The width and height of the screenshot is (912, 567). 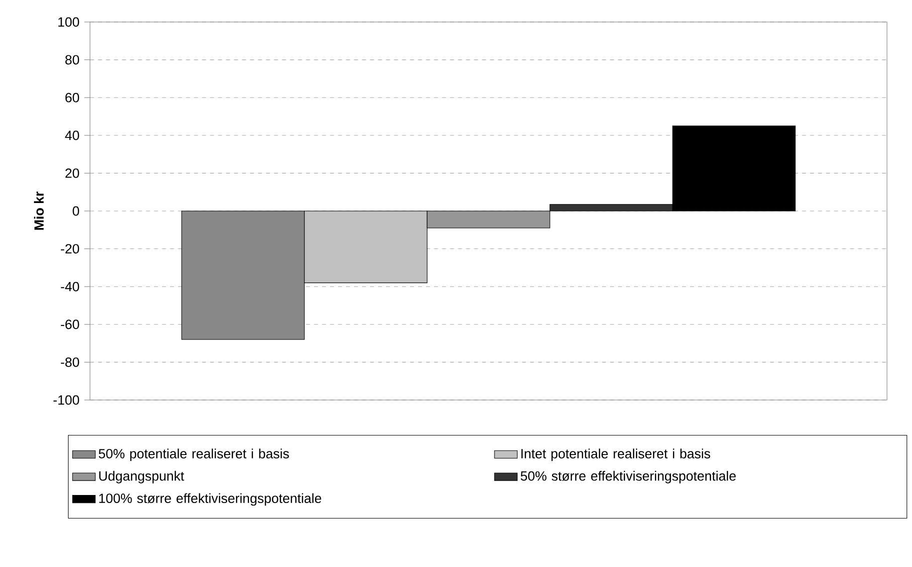 What do you see at coordinates (615, 455) in the screenshot?
I see `legend-label: Intet potentiale realiseret i basis` at bounding box center [615, 455].